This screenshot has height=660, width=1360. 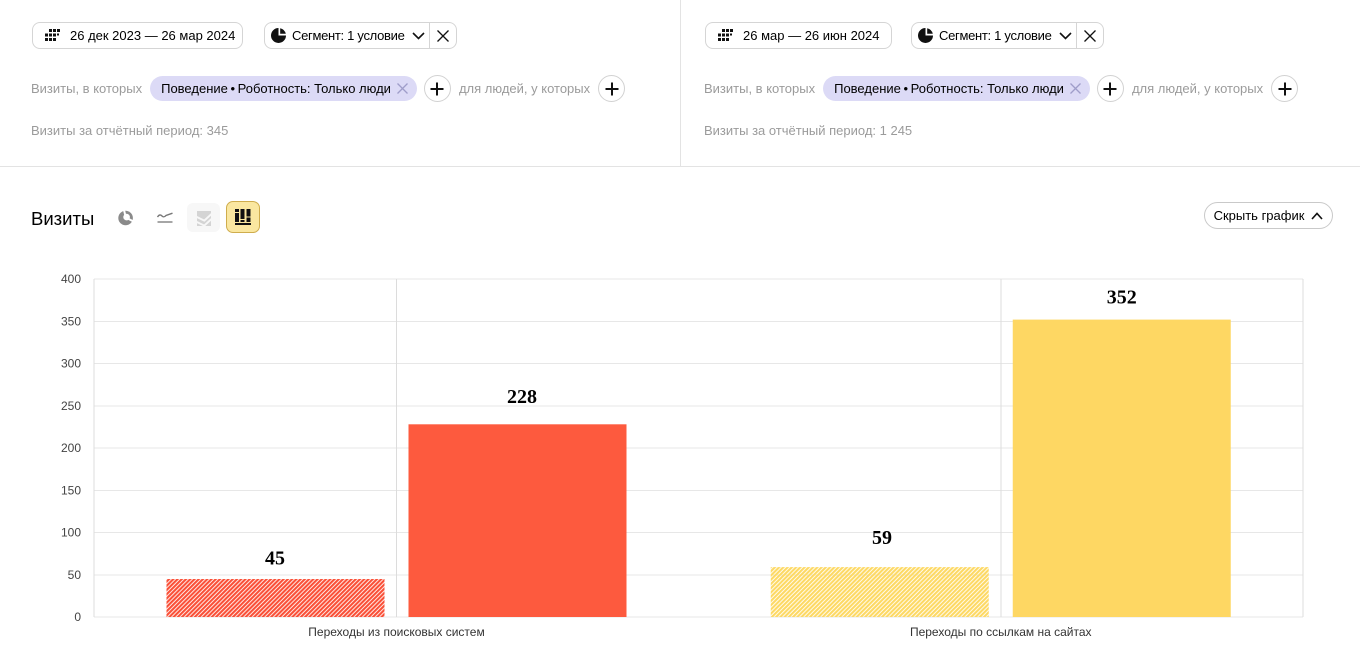 What do you see at coordinates (1122, 297) in the screenshot?
I see `svg-text: 352` at bounding box center [1122, 297].